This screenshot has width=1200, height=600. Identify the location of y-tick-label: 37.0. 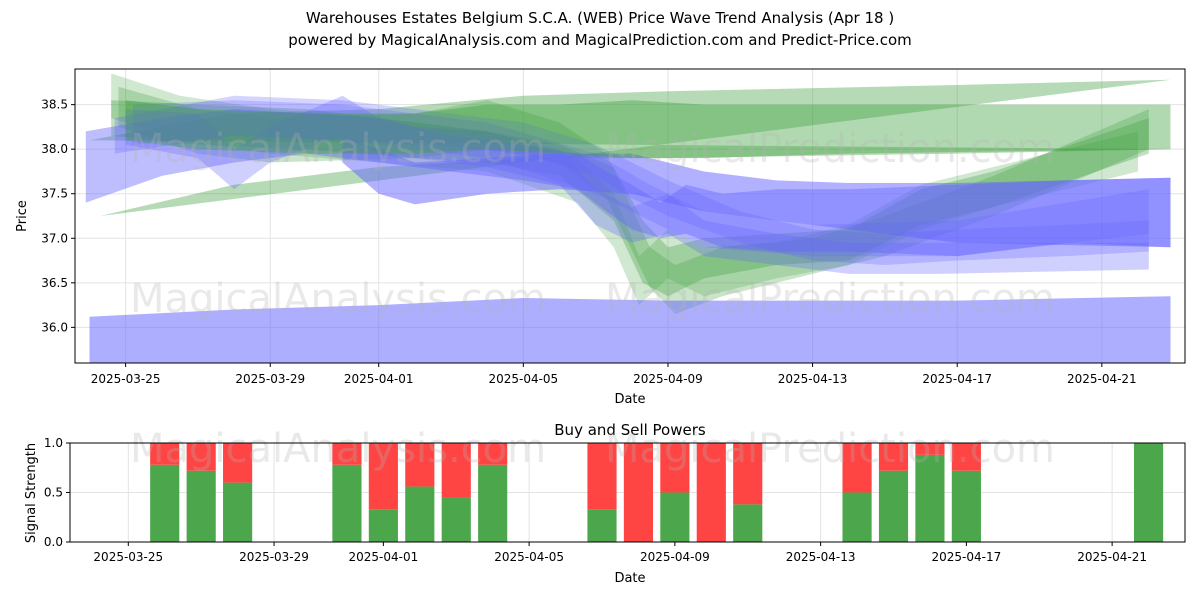
(54, 238).